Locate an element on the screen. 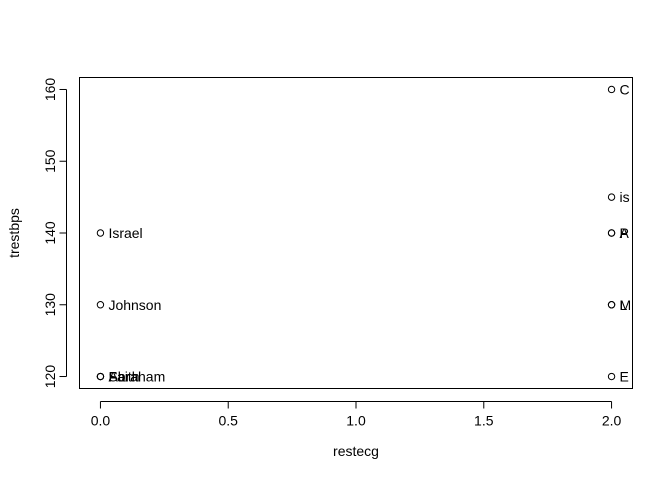  point-label: M is located at coordinates (626, 305).